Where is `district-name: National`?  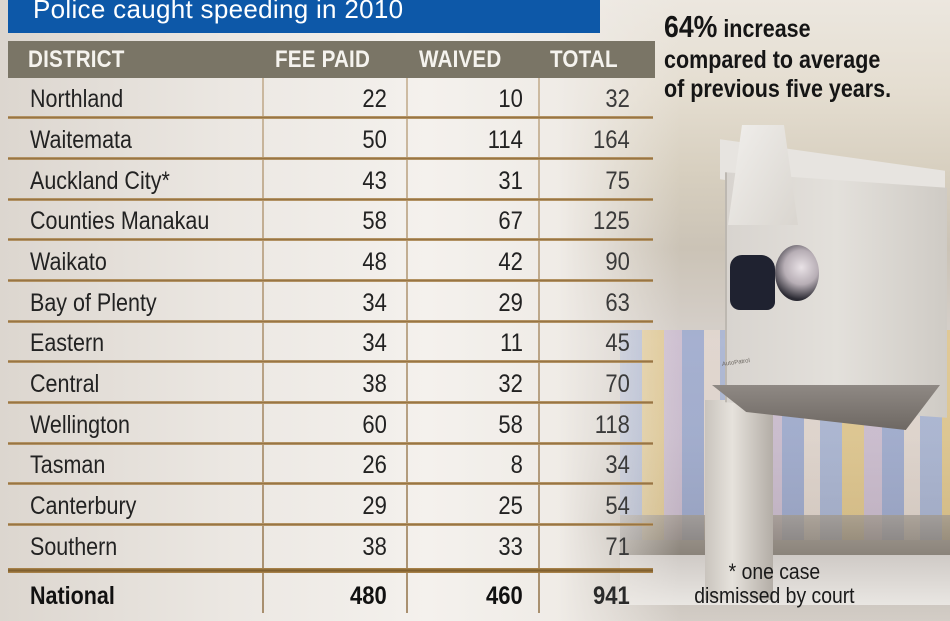
district-name: National is located at coordinates (72, 596).